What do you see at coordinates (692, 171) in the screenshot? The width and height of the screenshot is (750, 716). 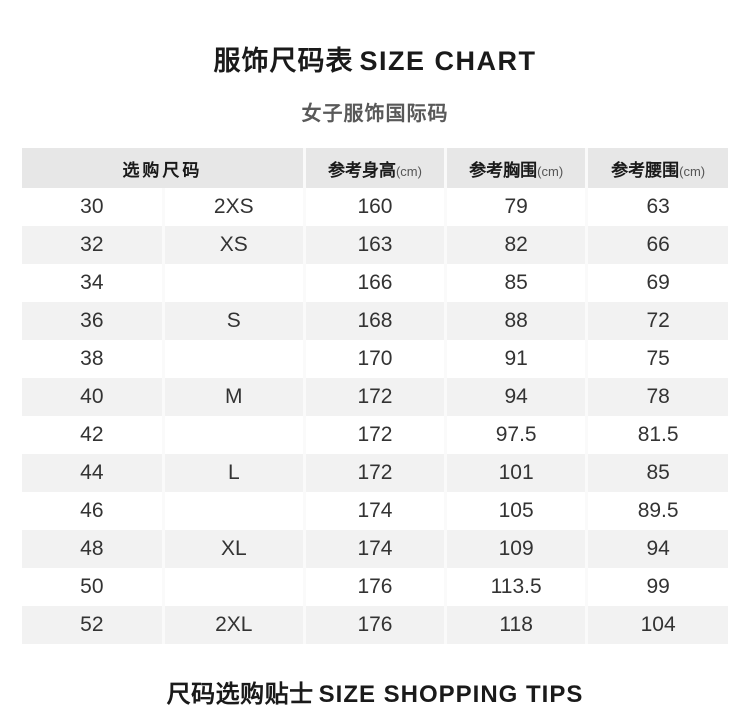 I see `header-waist-unit: (cm)` at bounding box center [692, 171].